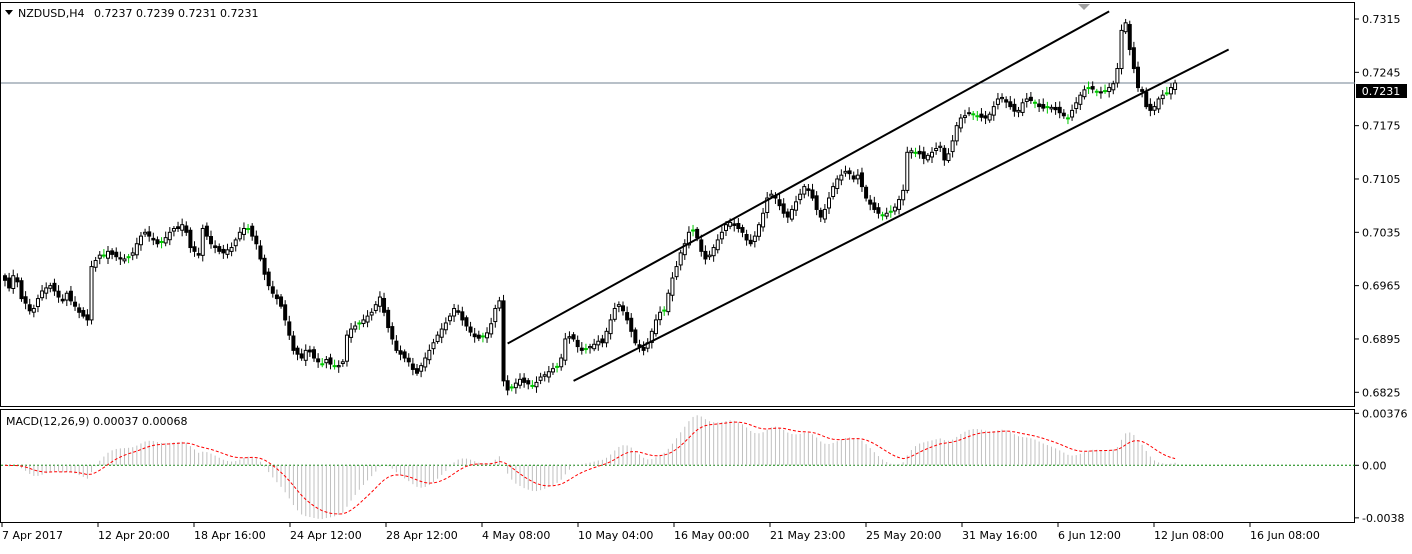 Image resolution: width=1412 pixels, height=554 pixels. I want to click on time-axis-label: 18 Apr 16:00, so click(230, 535).